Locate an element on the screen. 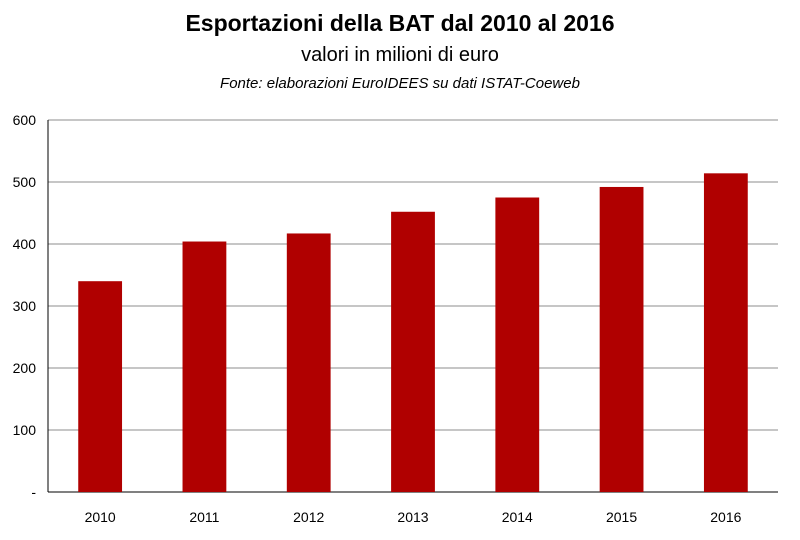 The height and width of the screenshot is (540, 800). x-tick-label: 2016 is located at coordinates (725, 517).